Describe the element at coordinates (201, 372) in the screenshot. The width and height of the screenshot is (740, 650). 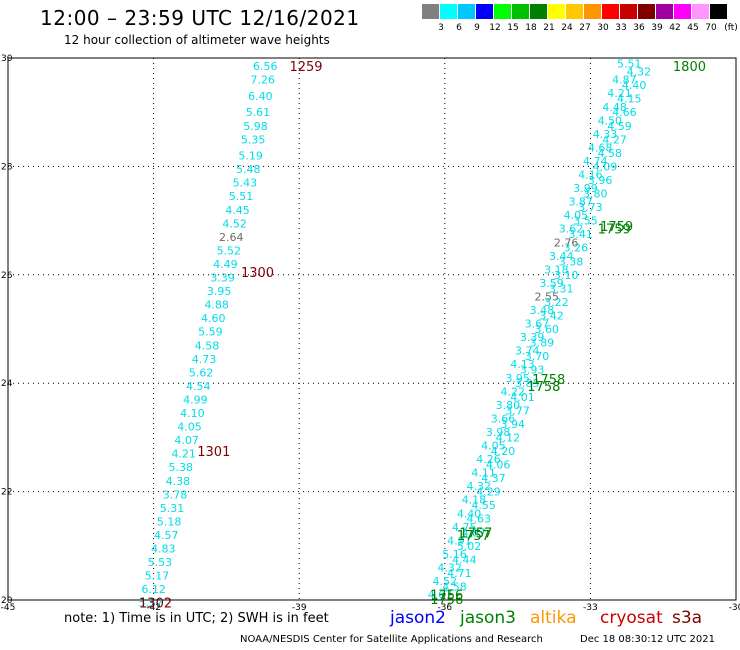
I see `wave-height-value: 5.62` at that location.